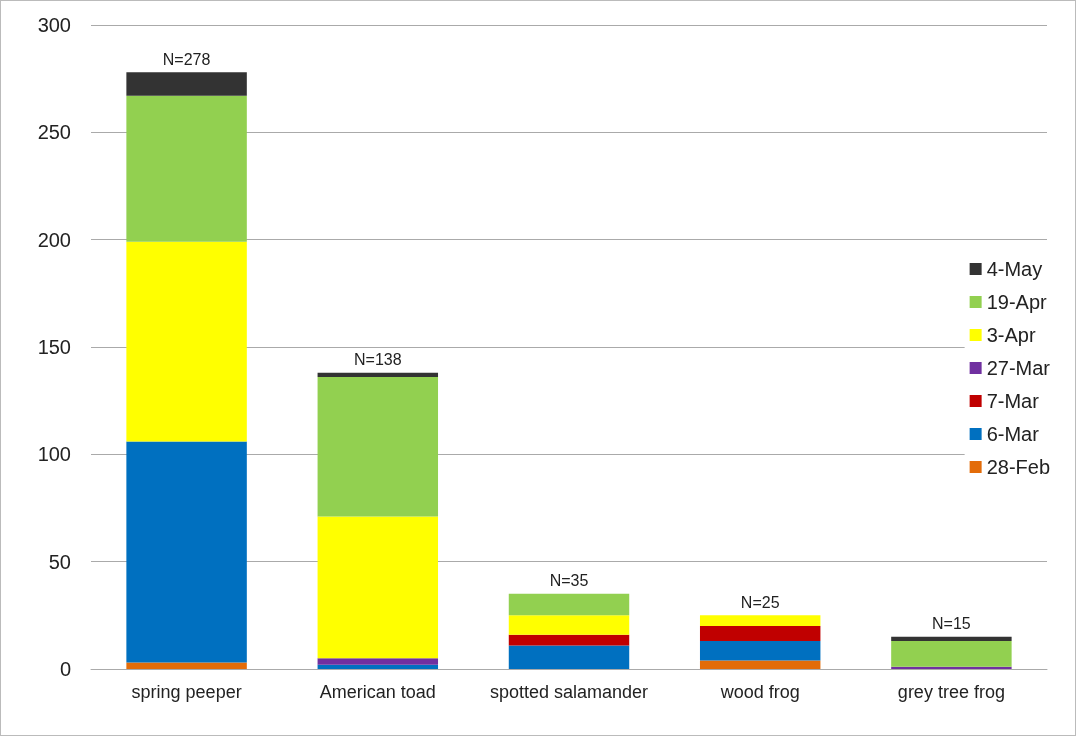 Image resolution: width=1076 pixels, height=736 pixels. I want to click on total-label: N=278, so click(186, 59).